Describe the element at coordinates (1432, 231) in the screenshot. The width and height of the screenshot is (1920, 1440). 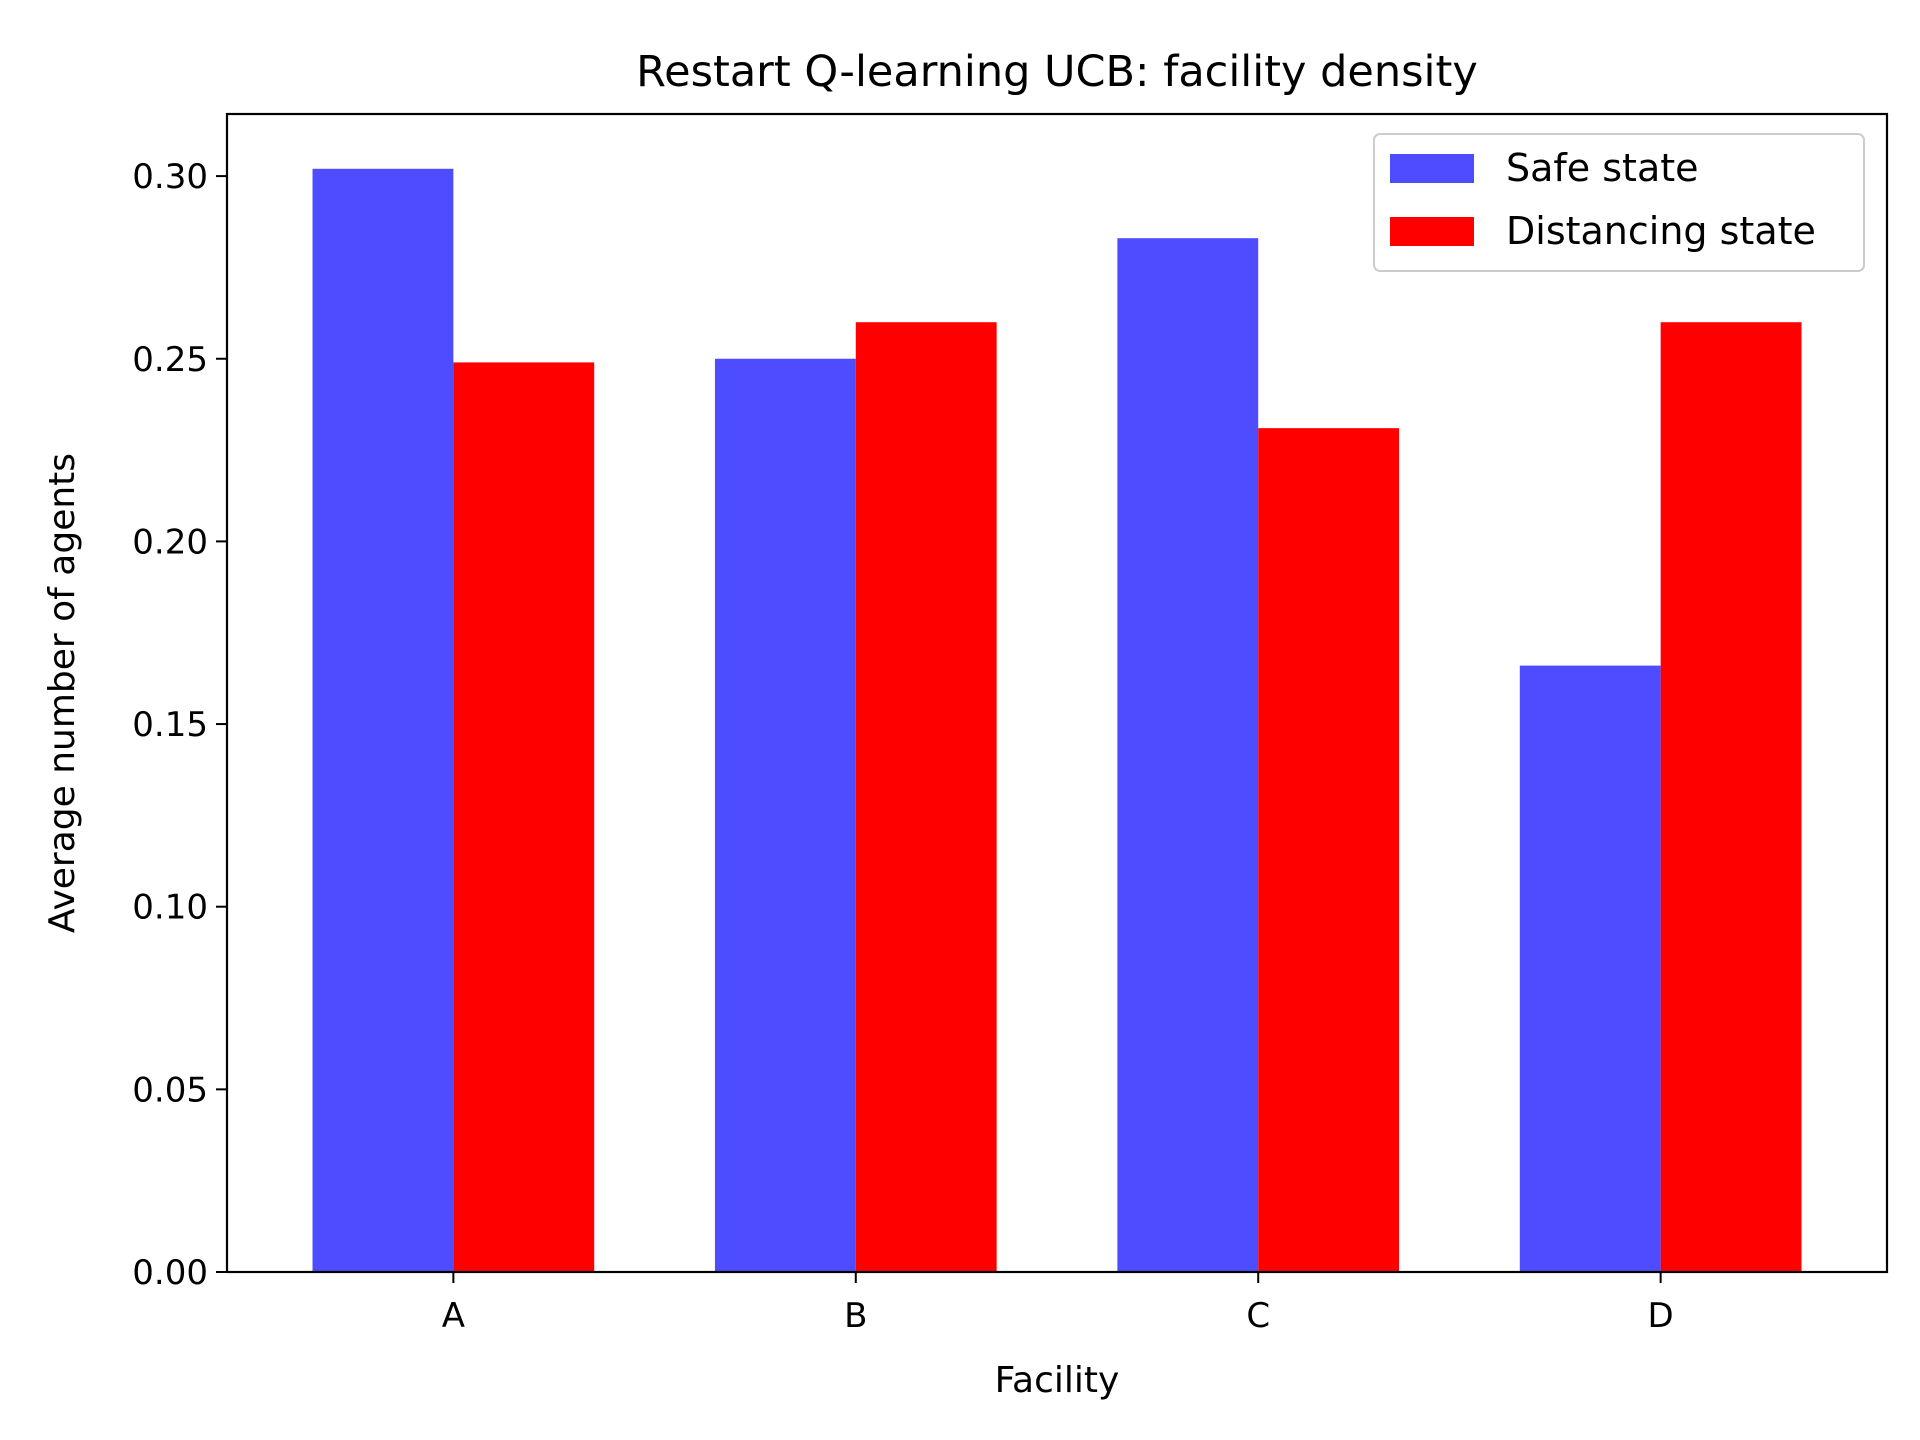
I see `legend-swatch-distancing-state` at that location.